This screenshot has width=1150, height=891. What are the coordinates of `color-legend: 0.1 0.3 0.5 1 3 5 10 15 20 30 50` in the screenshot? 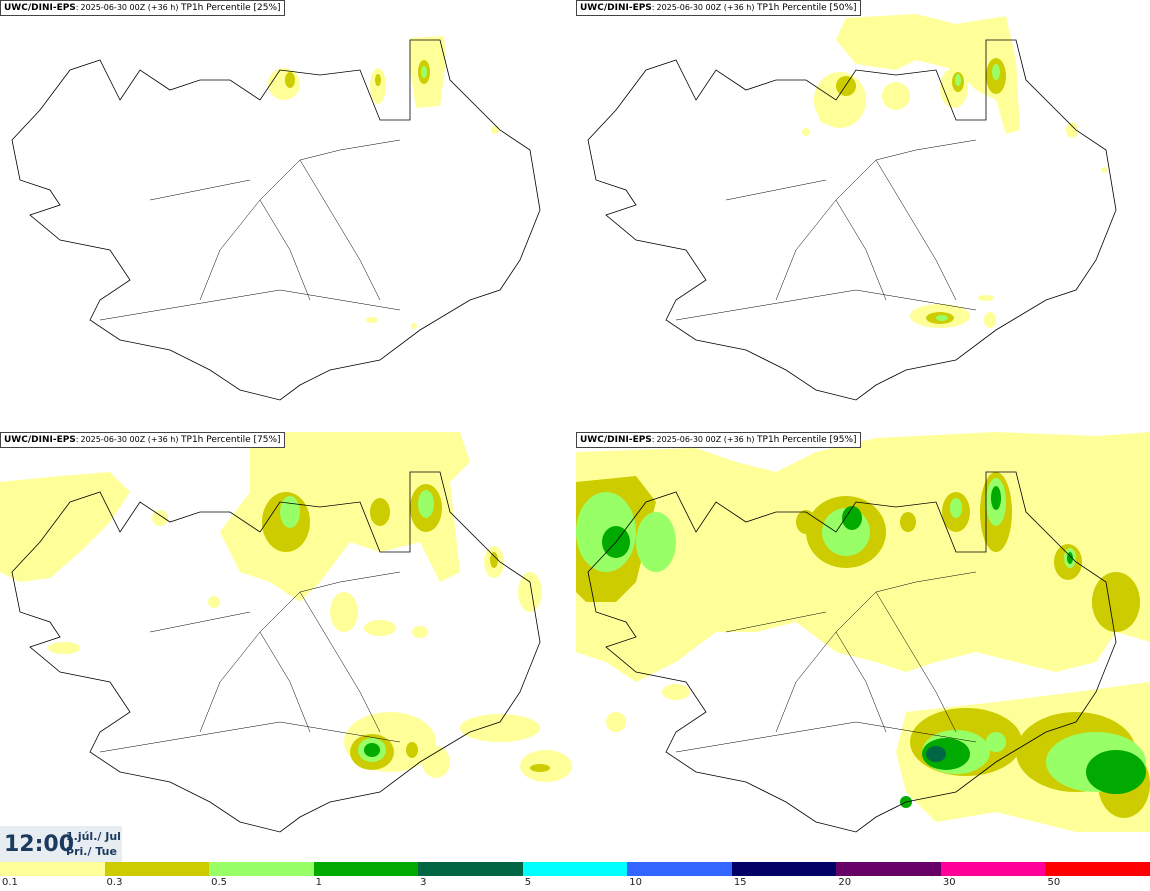 It's located at (575, 876).